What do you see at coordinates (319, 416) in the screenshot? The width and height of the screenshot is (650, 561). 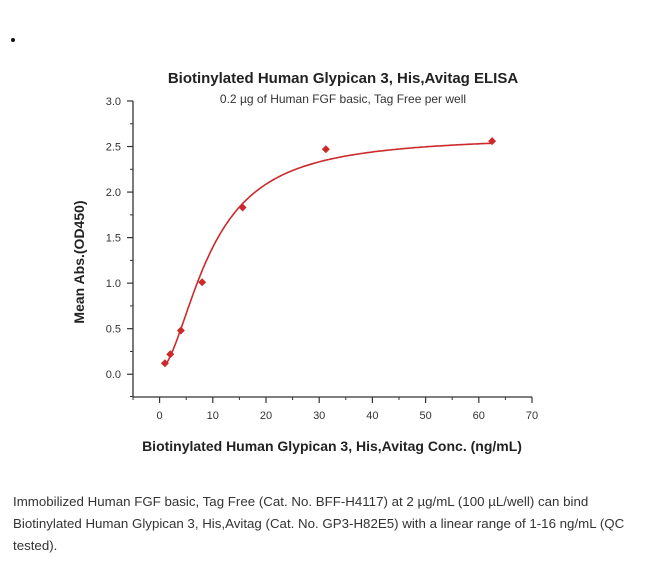 I see `x-tick-label: 30` at bounding box center [319, 416].